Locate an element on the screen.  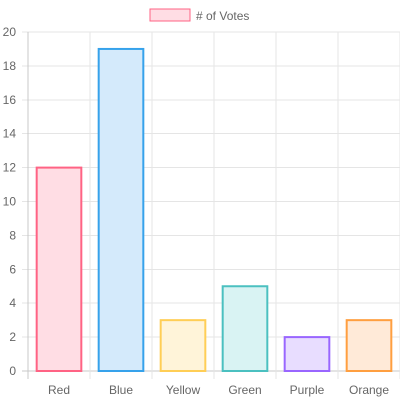
y-tick-label: 0 is located at coordinates (12, 371).